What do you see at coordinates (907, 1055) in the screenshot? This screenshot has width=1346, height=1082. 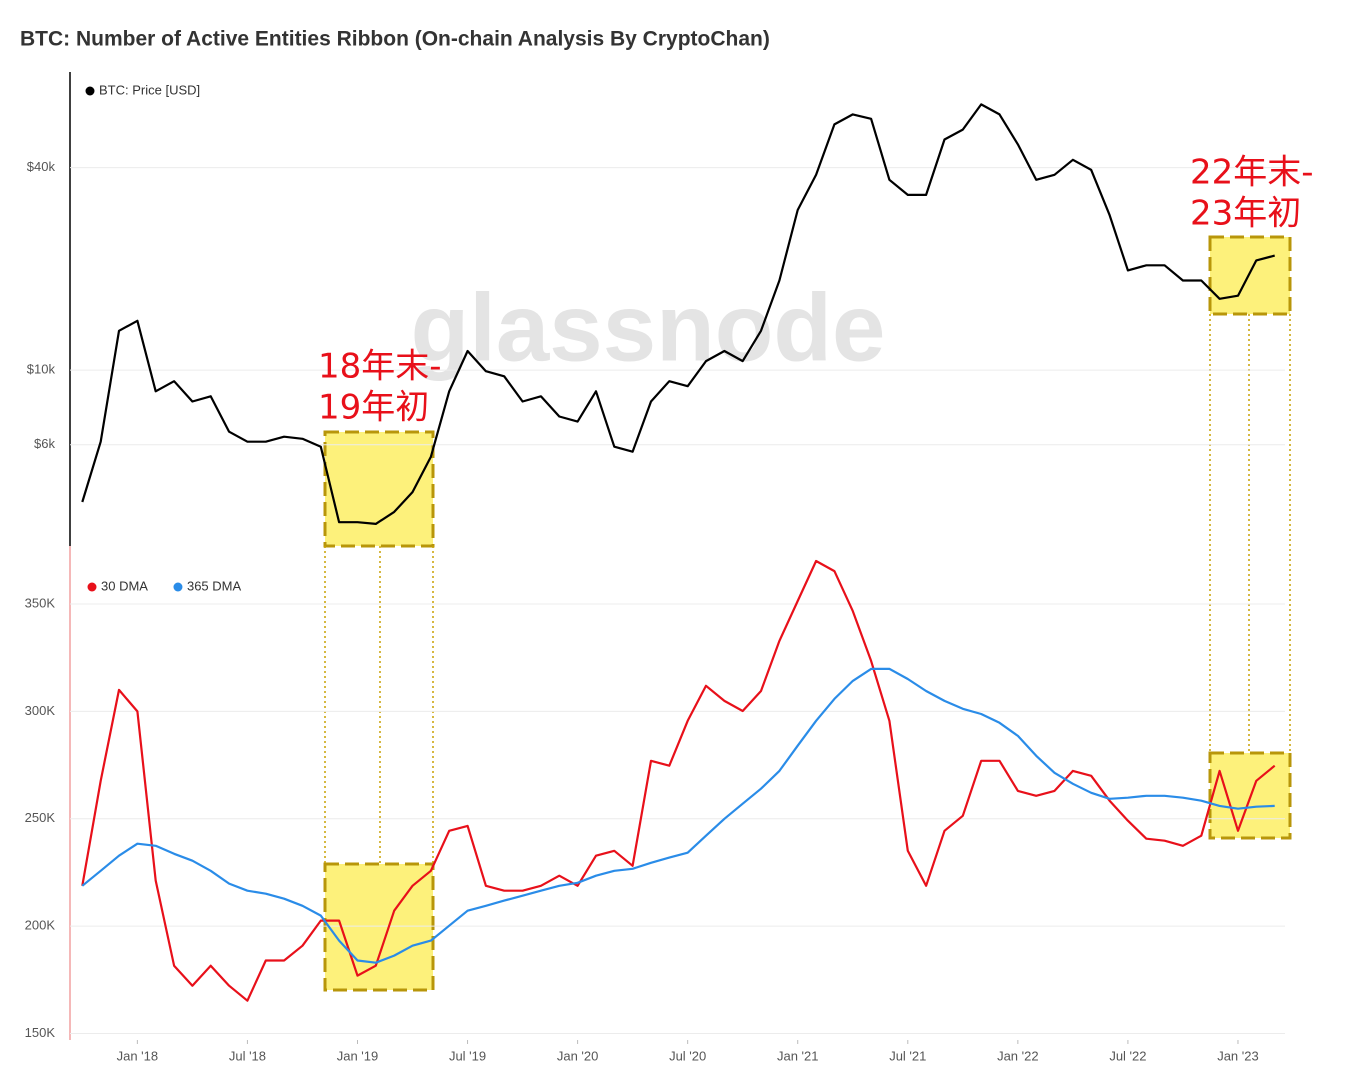 I see `x-tick-label: Jul '21` at bounding box center [907, 1055].